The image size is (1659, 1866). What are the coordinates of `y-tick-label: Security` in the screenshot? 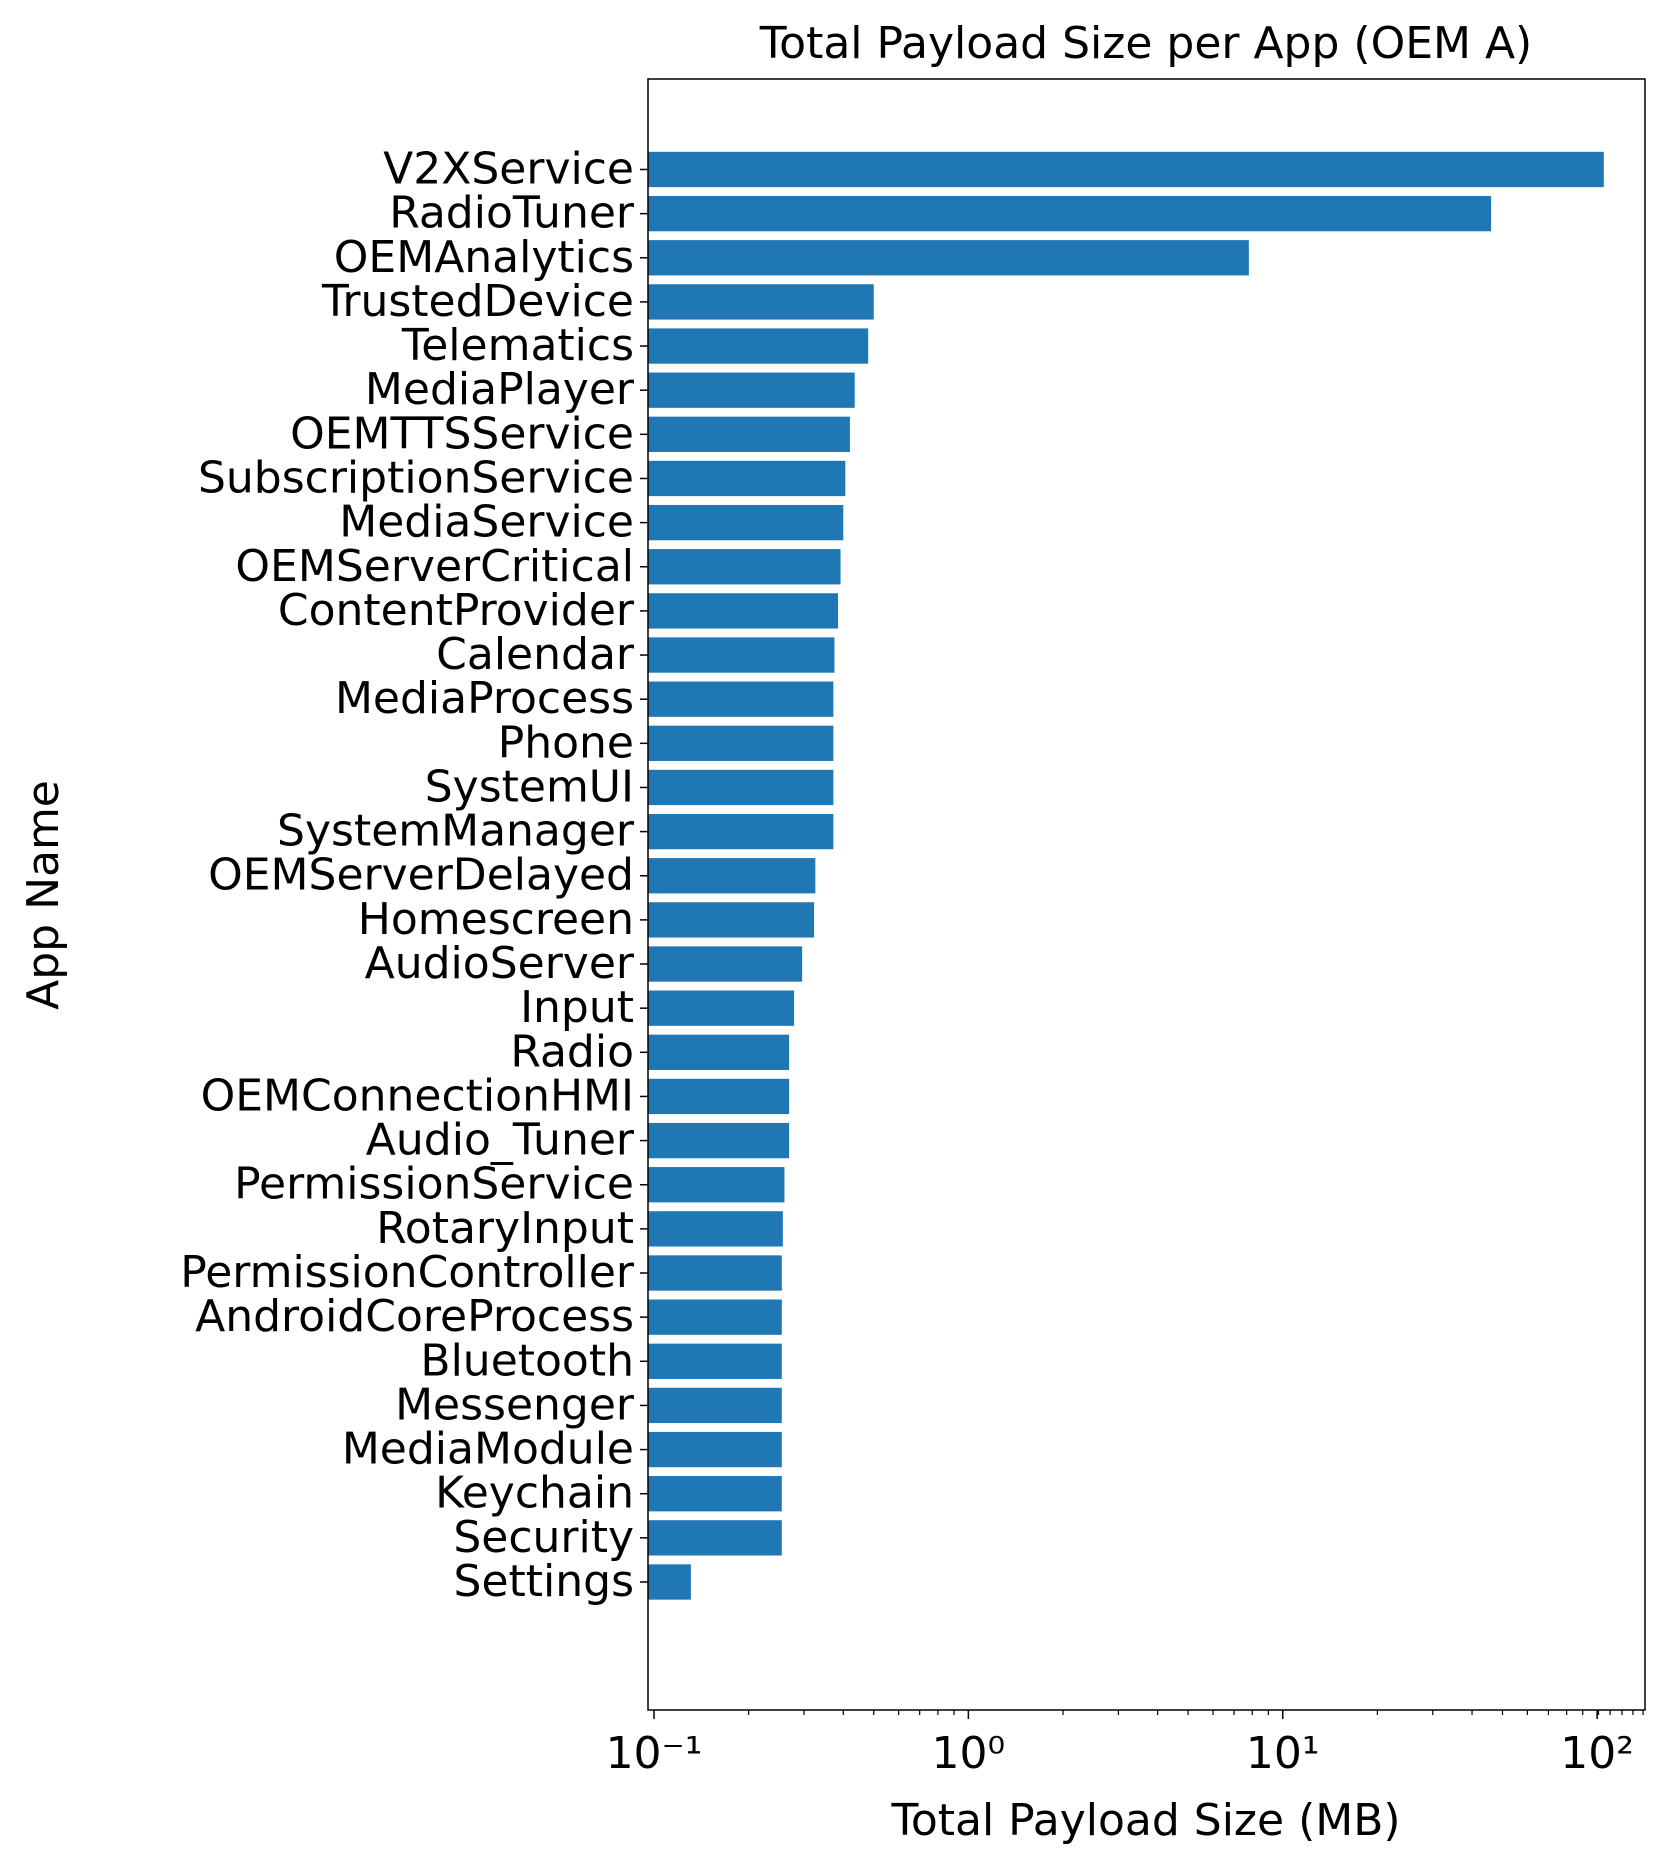 It's located at (543, 1537).